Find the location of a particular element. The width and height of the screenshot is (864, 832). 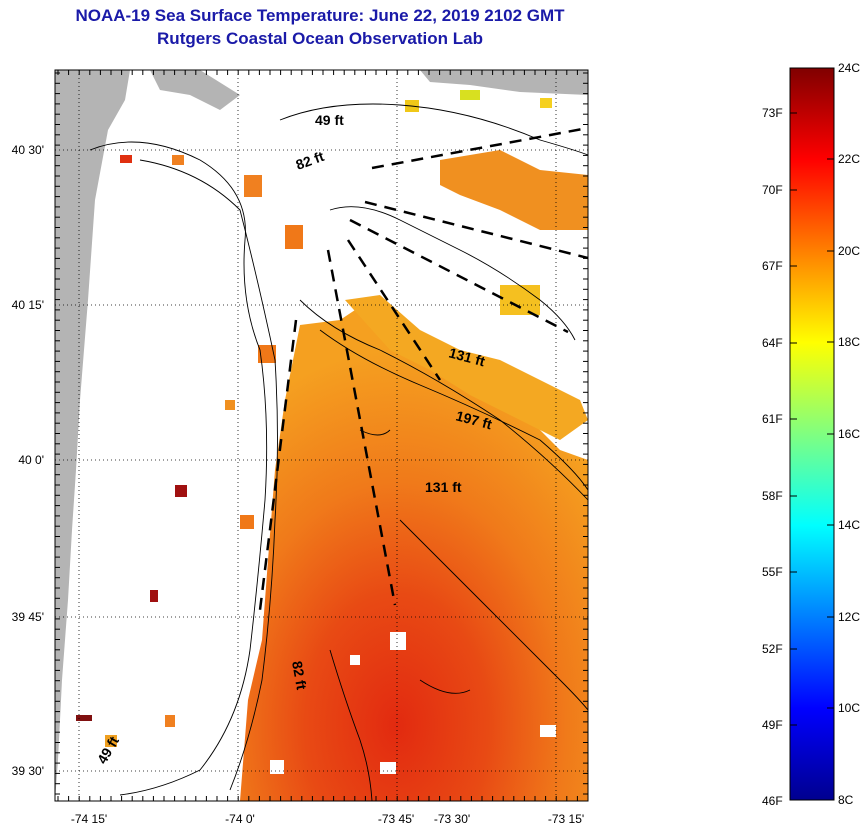

colorbar-c-label: 22C is located at coordinates (849, 159).